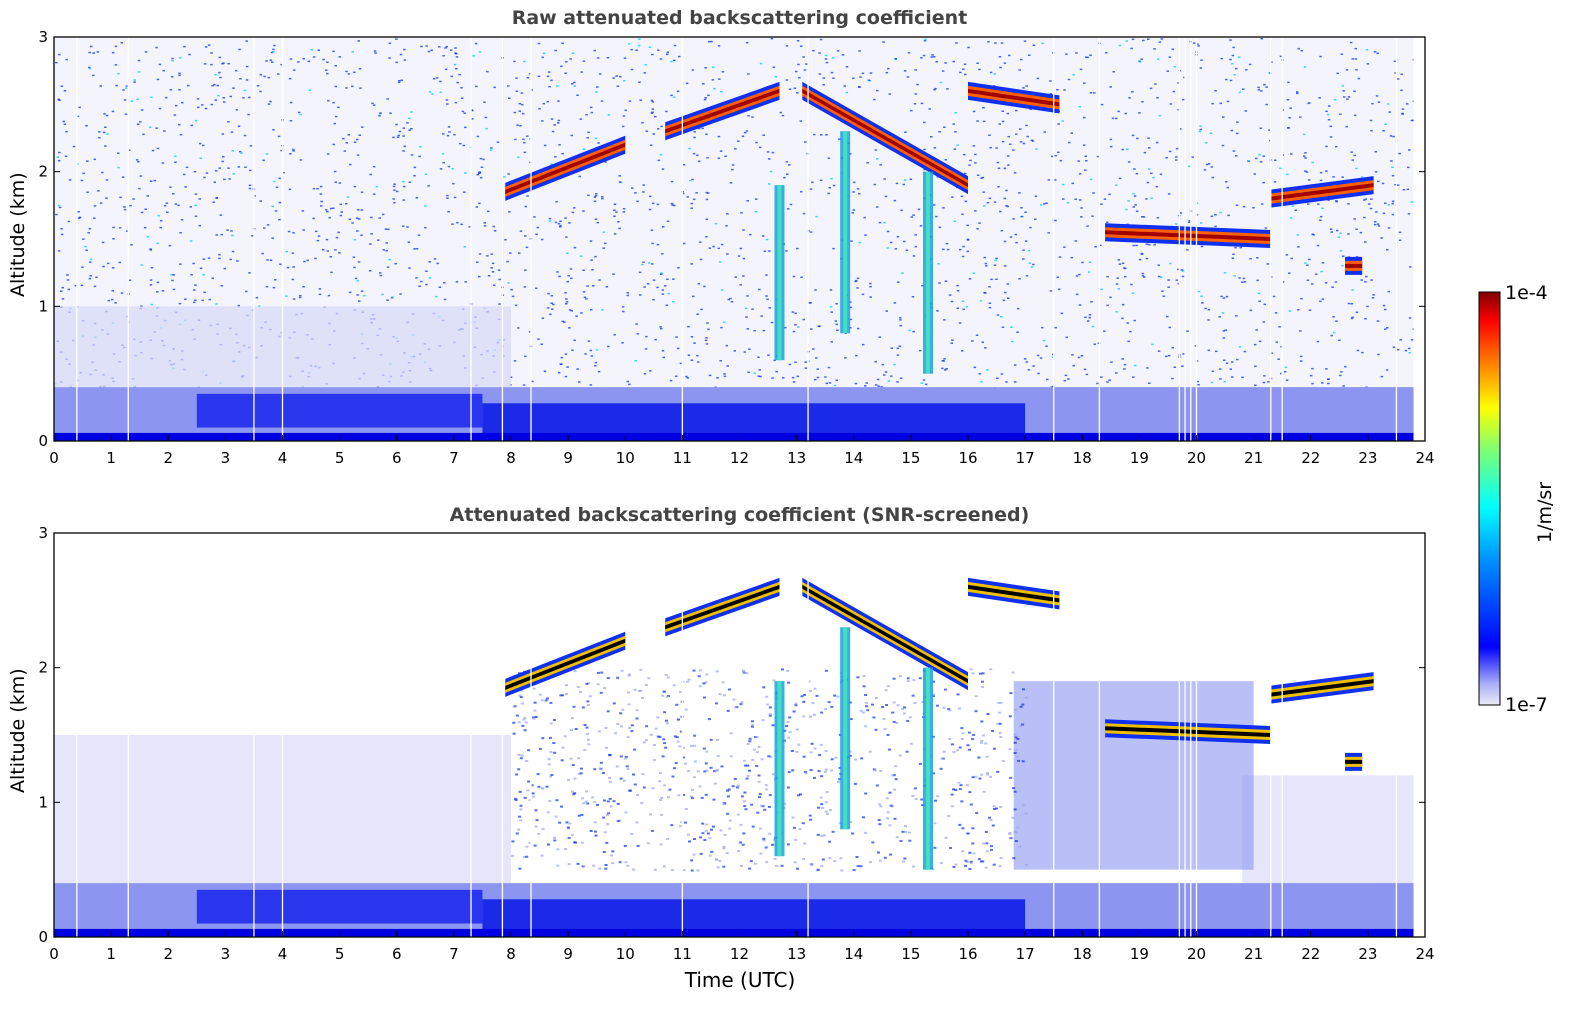 Image resolution: width=1595 pixels, height=1020 pixels. What do you see at coordinates (168, 954) in the screenshot?
I see `panel2-xtick-label: 2` at bounding box center [168, 954].